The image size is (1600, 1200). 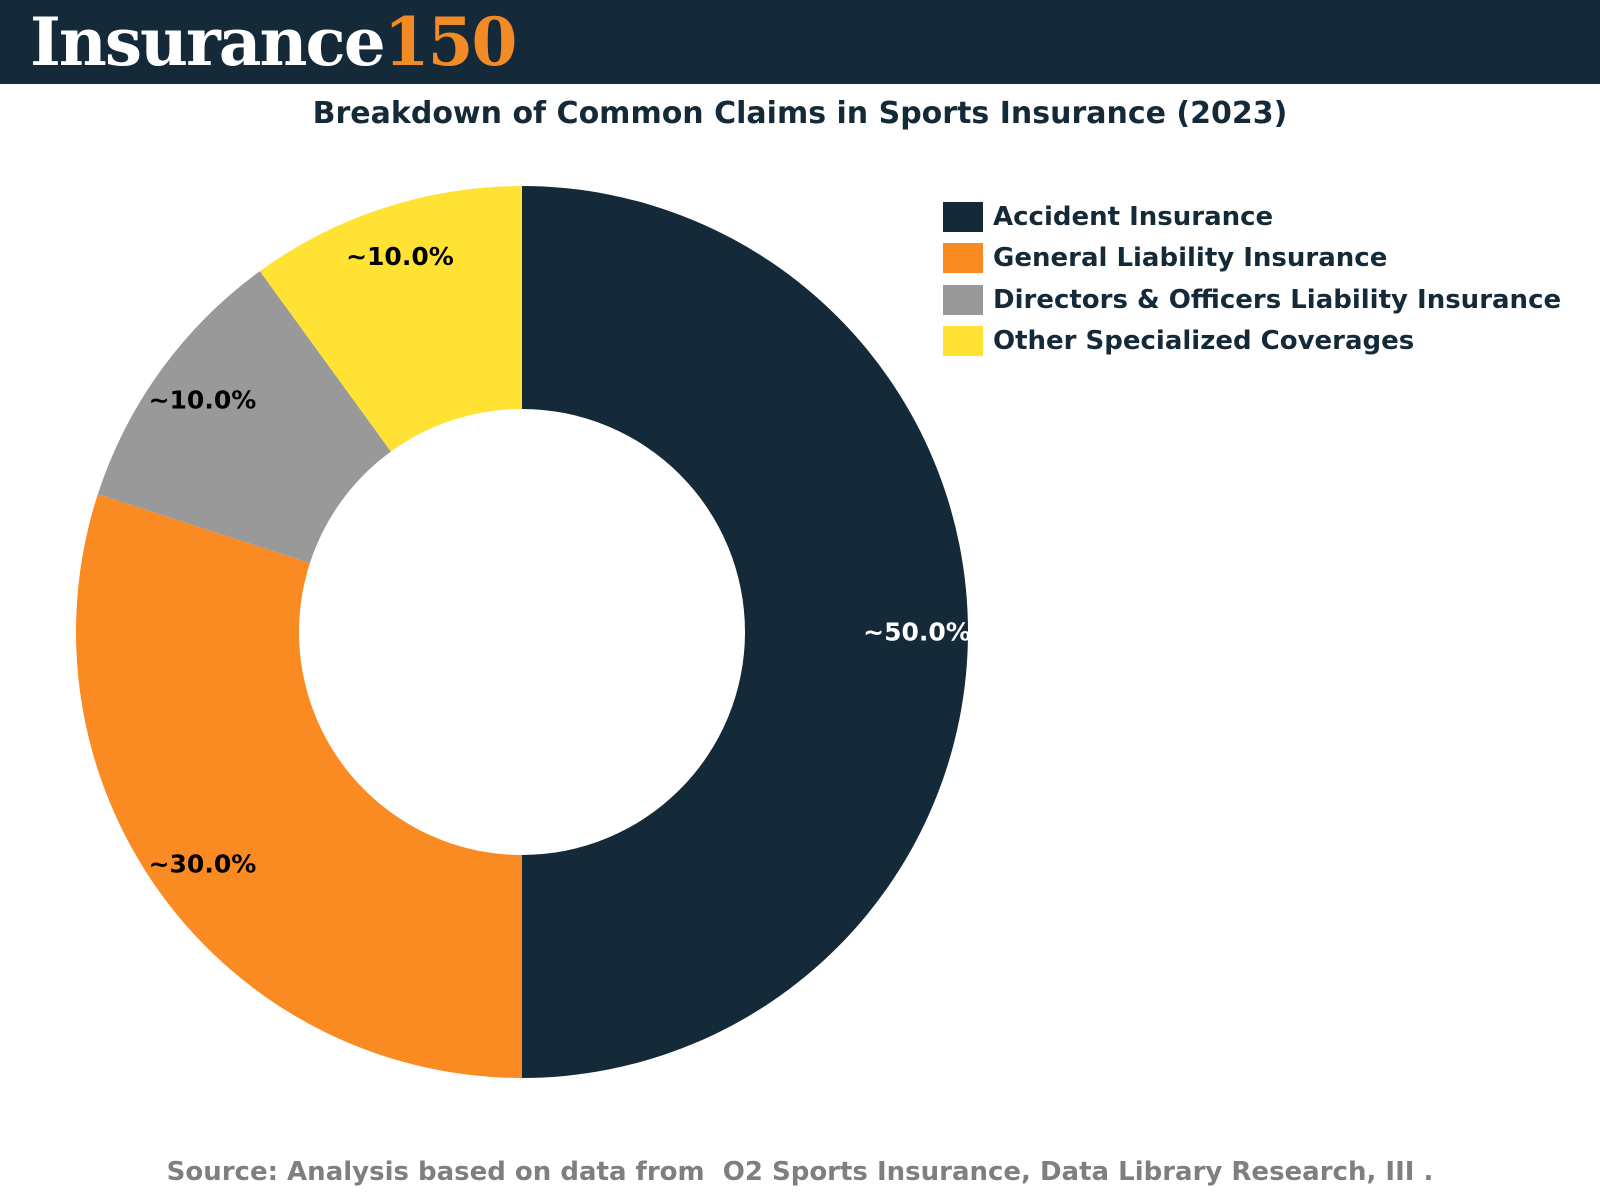 I want to click on legend-item-directors-officers-liability-insurance: Directors & Officers Liability Insurance, so click(x=1252, y=300).